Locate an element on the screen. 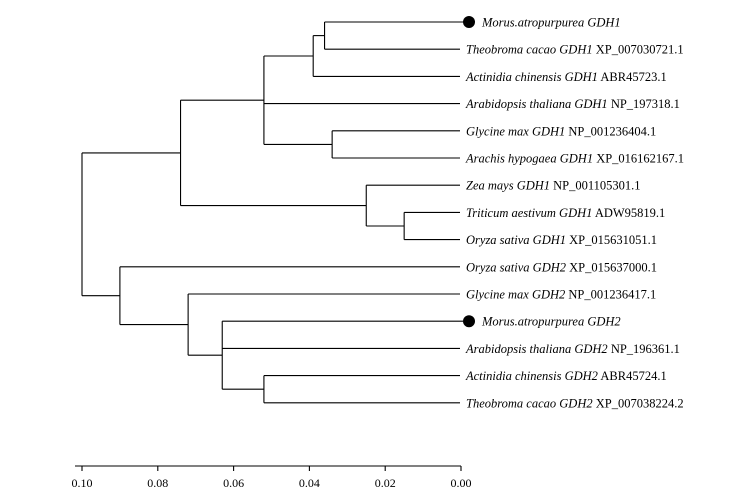  leaf-species-name: Morus.atropurpurea GDH2 is located at coordinates (551, 322).